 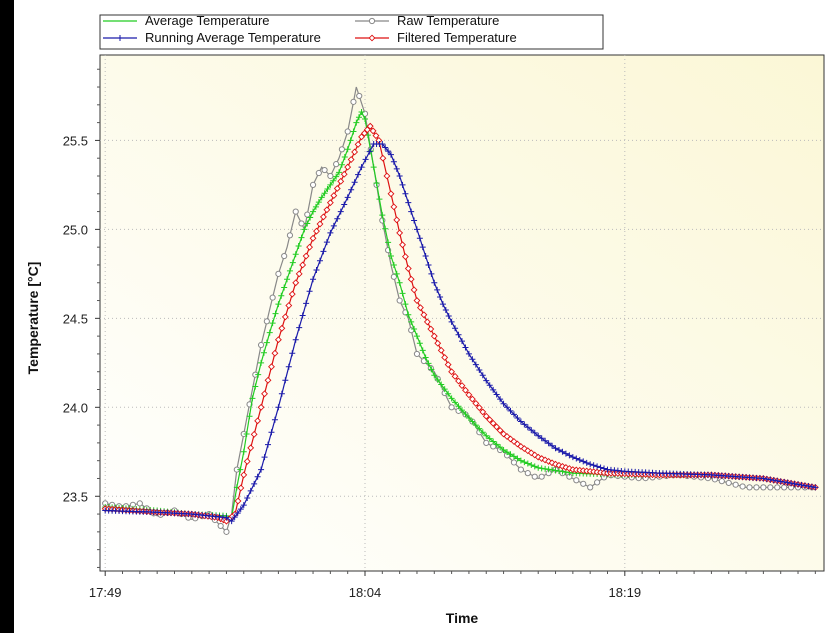 What do you see at coordinates (365, 592) in the screenshot?
I see `x-tick-label: 18:04` at bounding box center [365, 592].